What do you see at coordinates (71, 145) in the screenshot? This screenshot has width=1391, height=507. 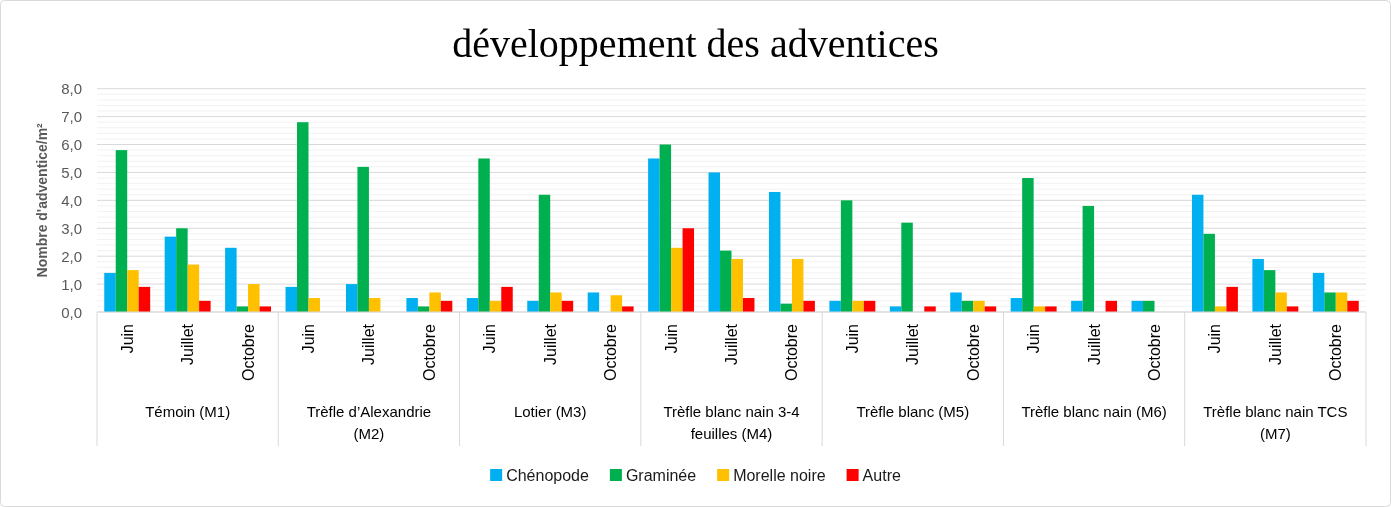 I see `y-tick-label: 6,0` at bounding box center [71, 145].